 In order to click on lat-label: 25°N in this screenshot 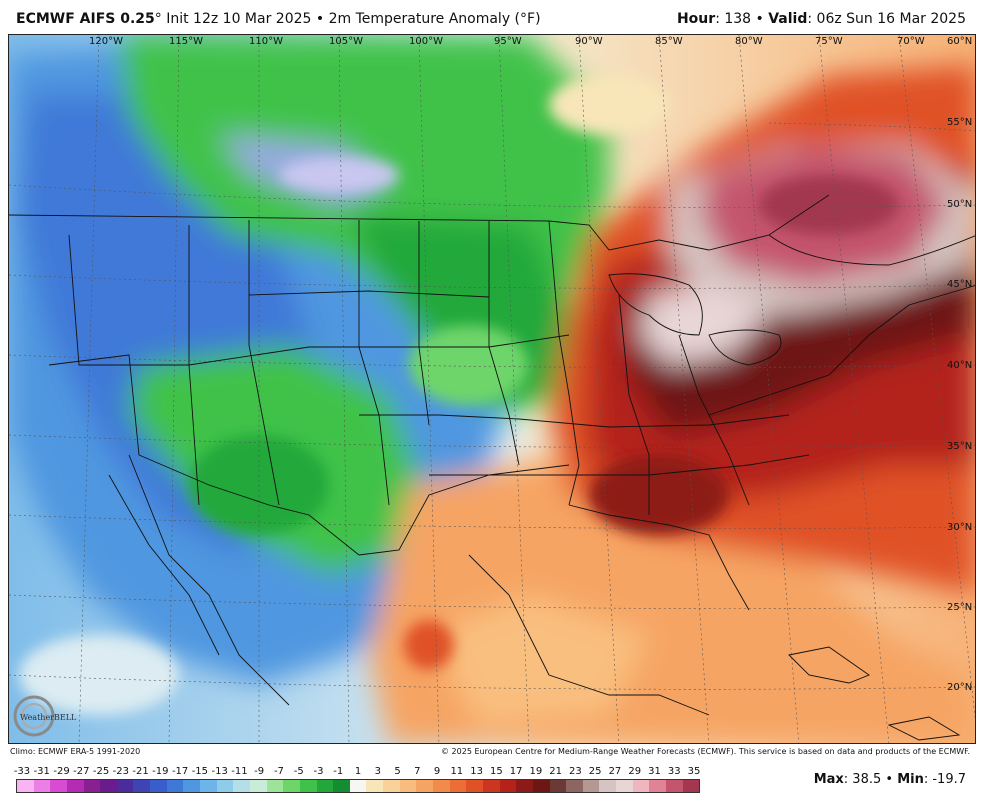, I will do `click(959, 607)`.